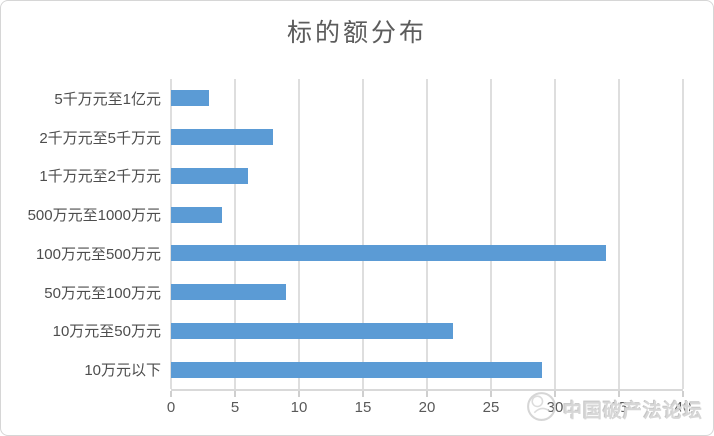 This screenshot has width=714, height=436. I want to click on category-label: 1千万元至2千万元, so click(100, 177).